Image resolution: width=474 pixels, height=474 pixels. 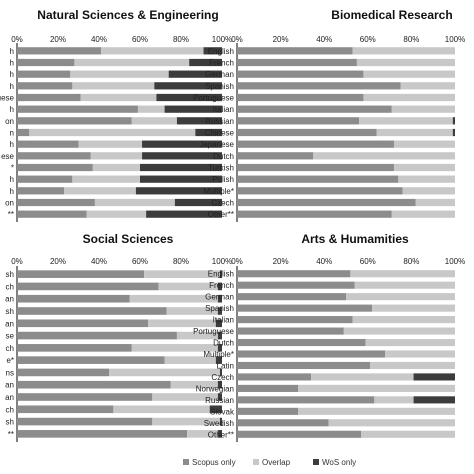 I want to click on category-label: Latin, so click(x=225, y=365).